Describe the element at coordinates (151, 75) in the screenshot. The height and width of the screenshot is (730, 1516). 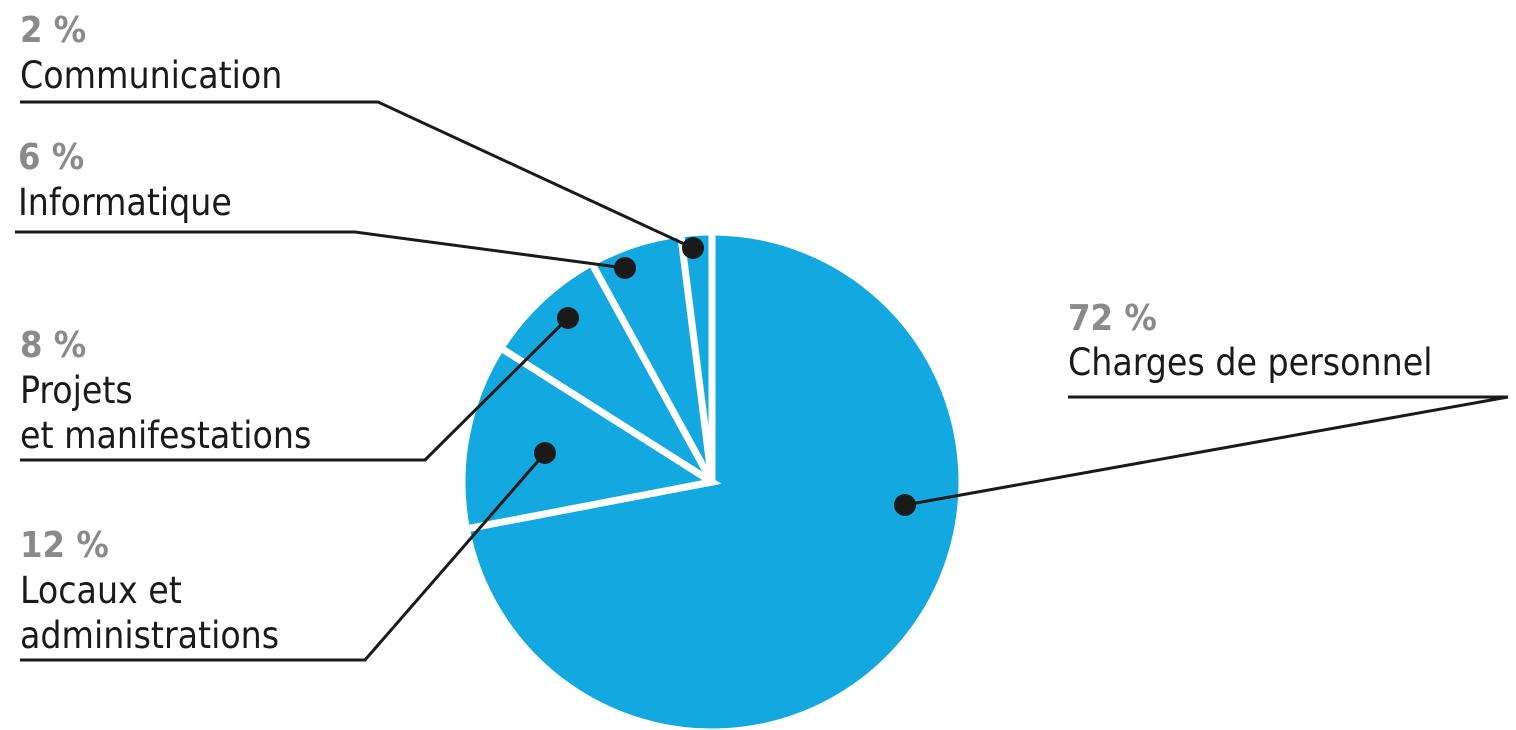
I see `category-label: Communication` at that location.